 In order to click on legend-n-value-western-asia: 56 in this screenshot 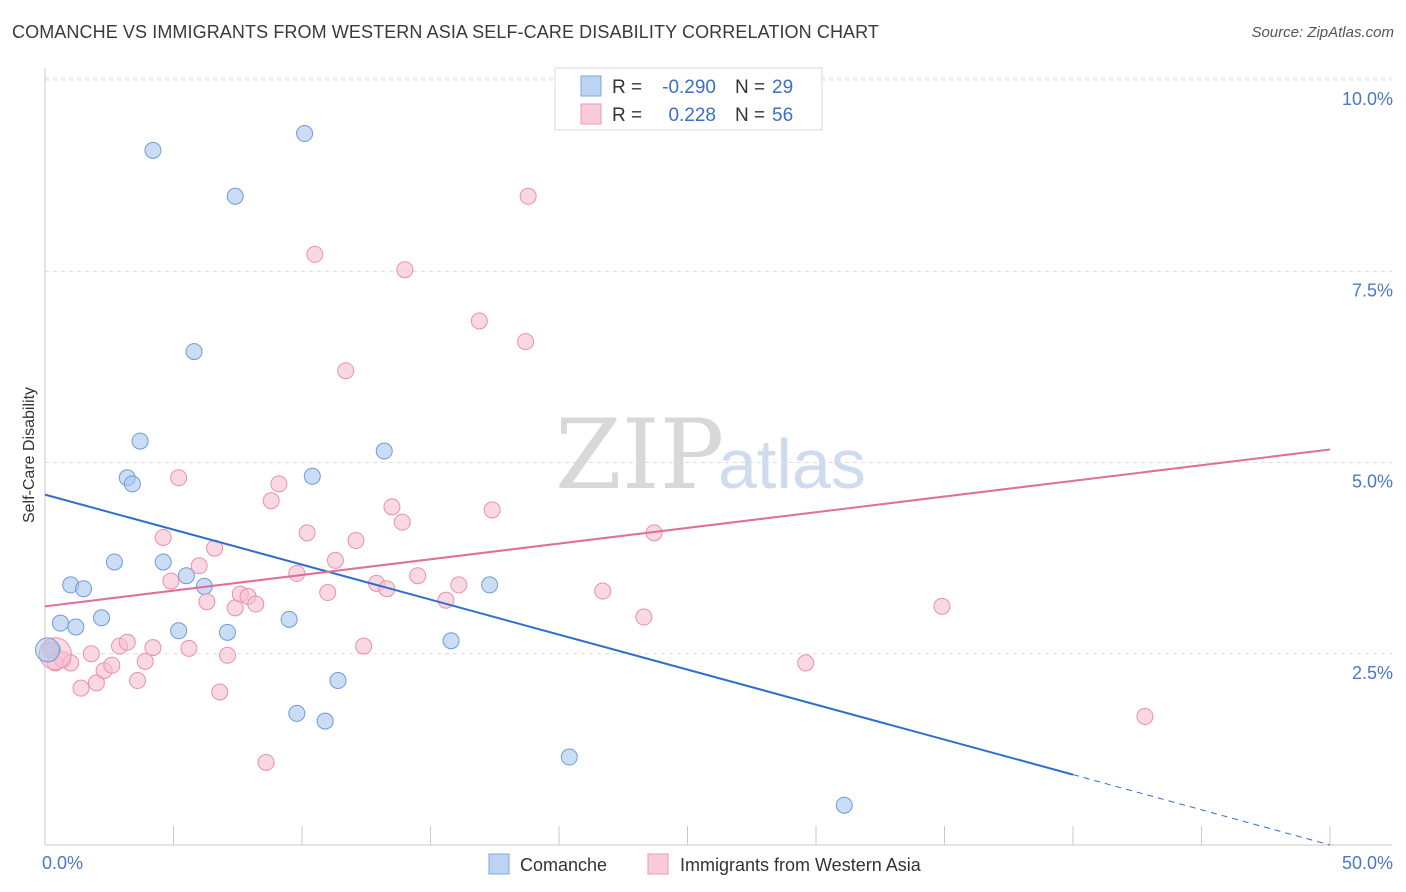, I will do `click(782, 115)`.